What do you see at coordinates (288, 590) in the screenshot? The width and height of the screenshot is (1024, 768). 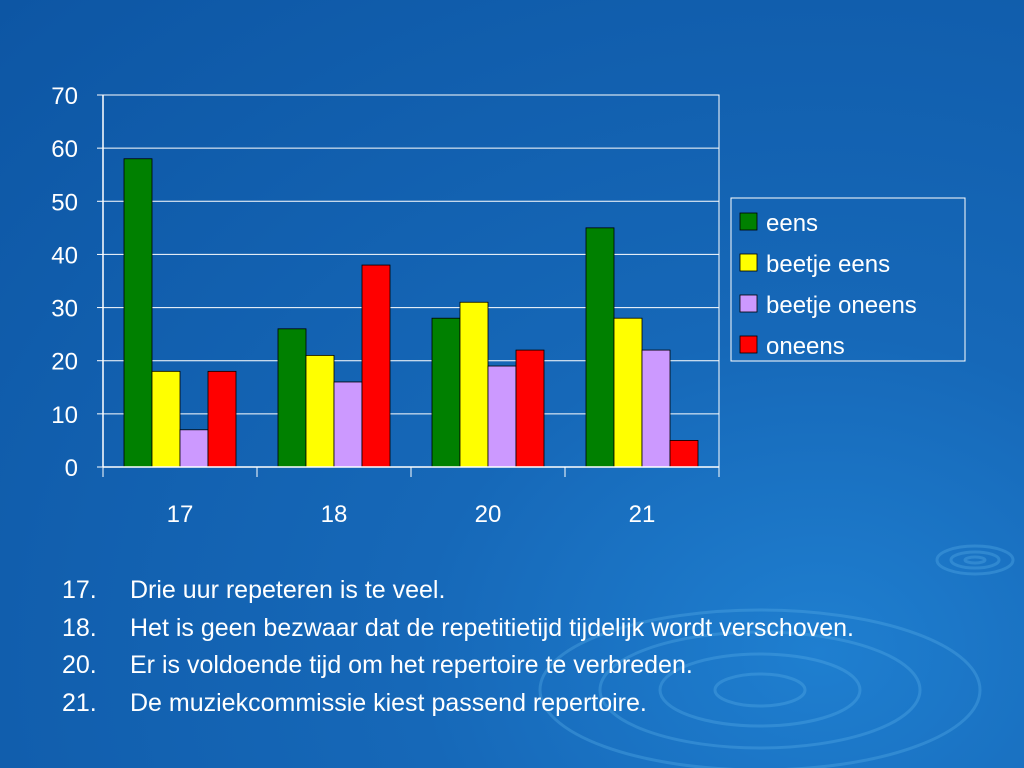 I see `statement-text: Drie uur repeteren is te veel.` at bounding box center [288, 590].